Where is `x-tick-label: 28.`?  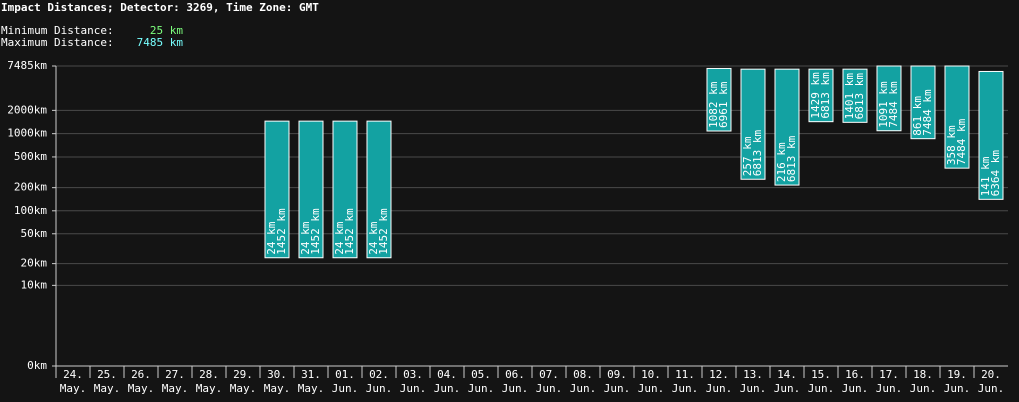
x-tick-label: 28. is located at coordinates (209, 374).